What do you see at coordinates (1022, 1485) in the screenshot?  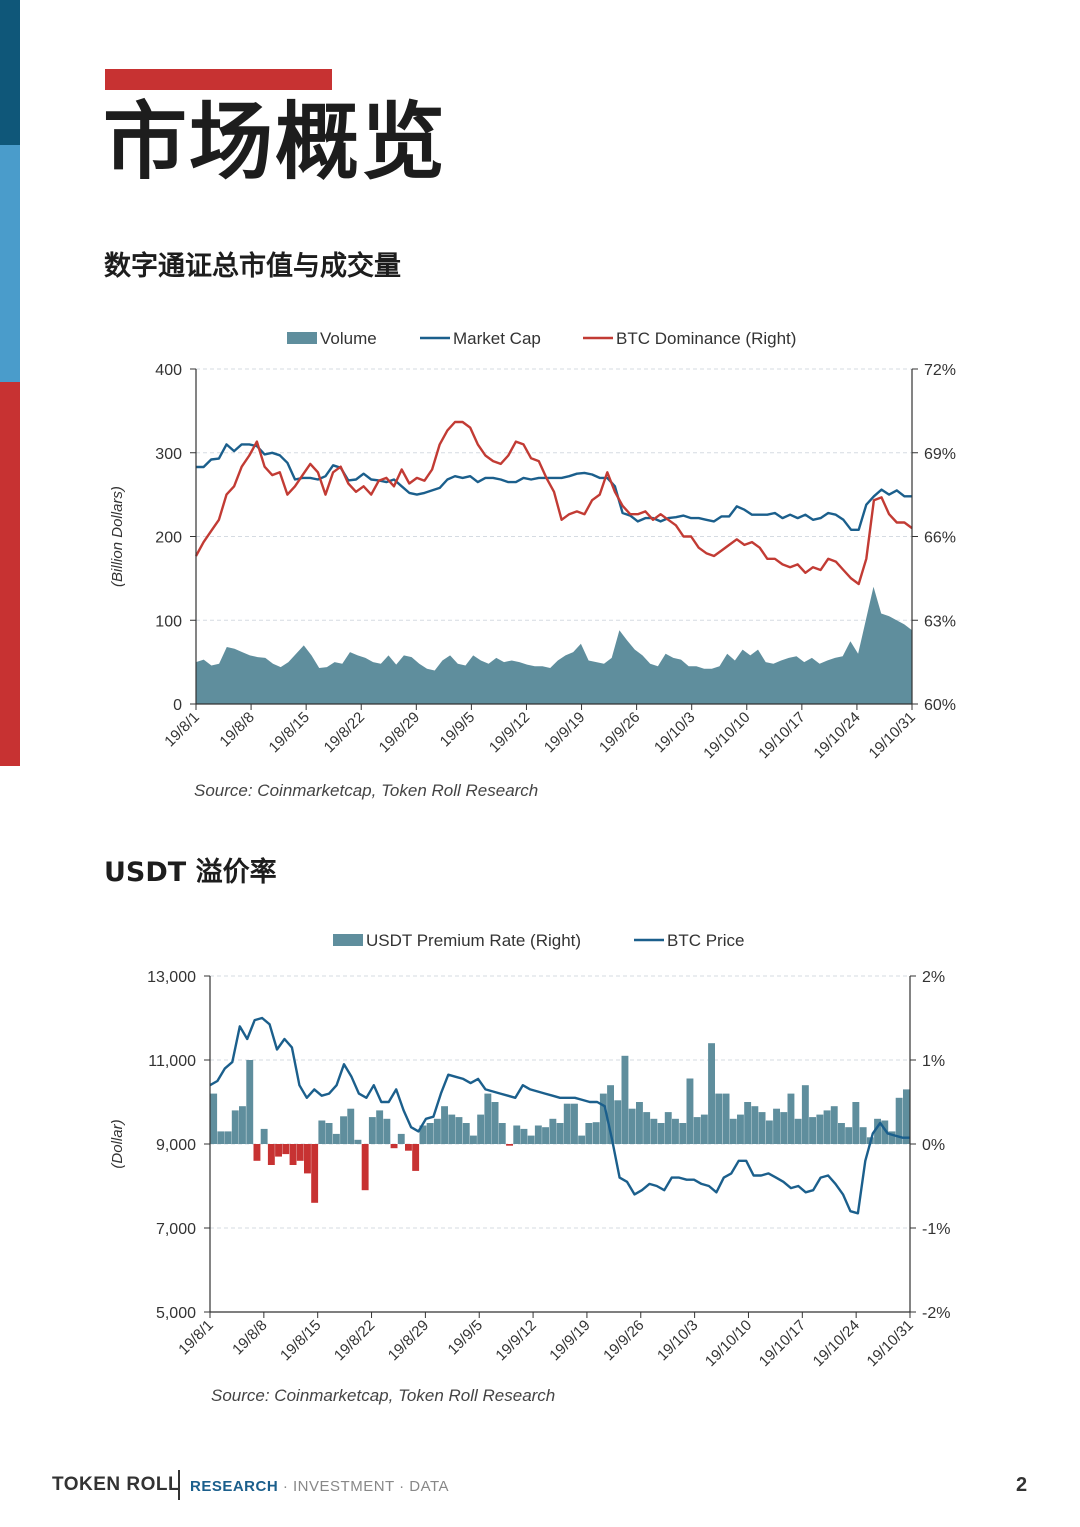 I see `page-number: 2` at bounding box center [1022, 1485].